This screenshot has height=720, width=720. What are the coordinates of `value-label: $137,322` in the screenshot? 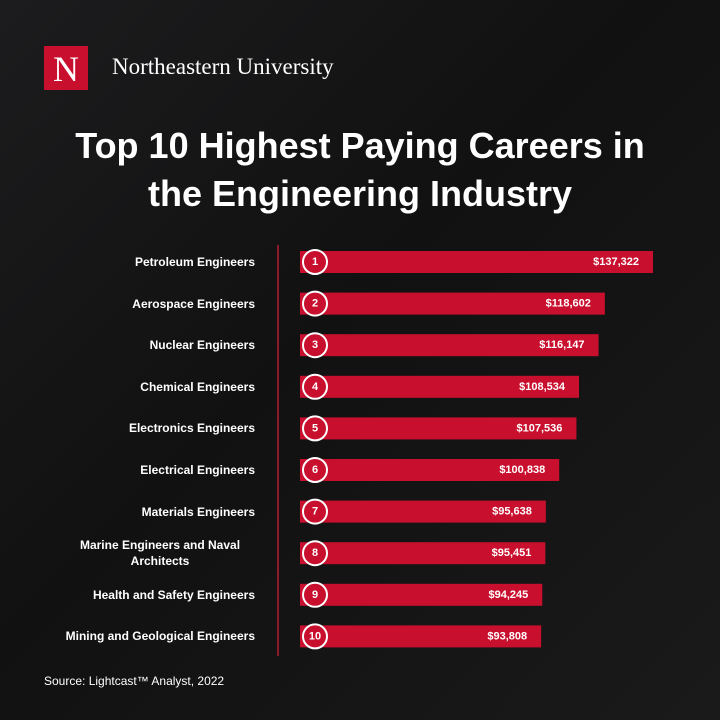 It's located at (616, 262).